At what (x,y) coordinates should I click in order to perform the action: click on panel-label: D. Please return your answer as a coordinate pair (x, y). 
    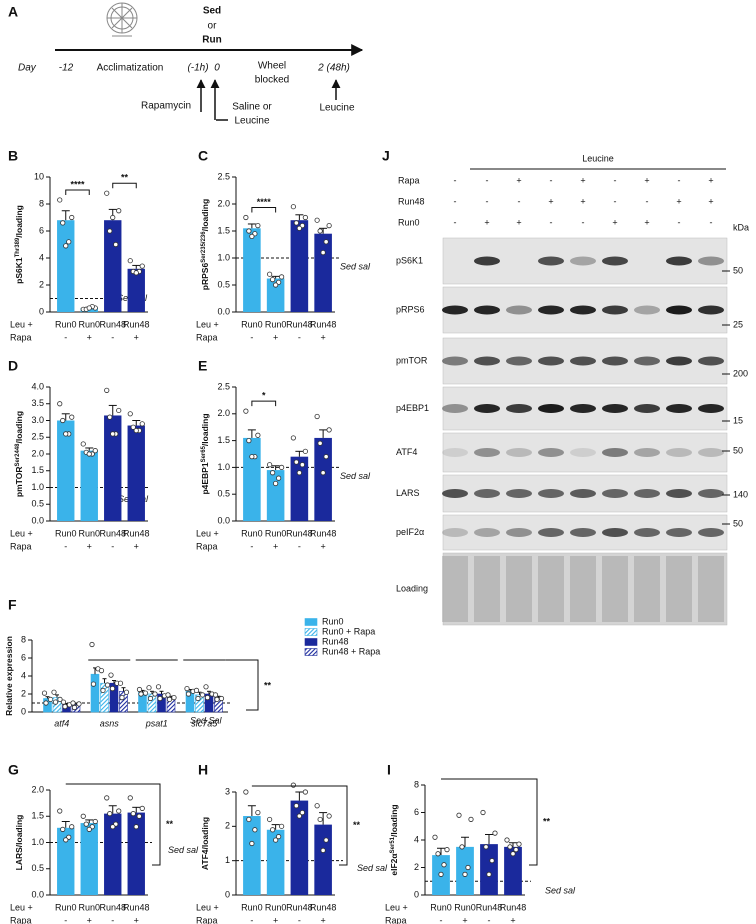
    Looking at the image, I should click on (13, 366).